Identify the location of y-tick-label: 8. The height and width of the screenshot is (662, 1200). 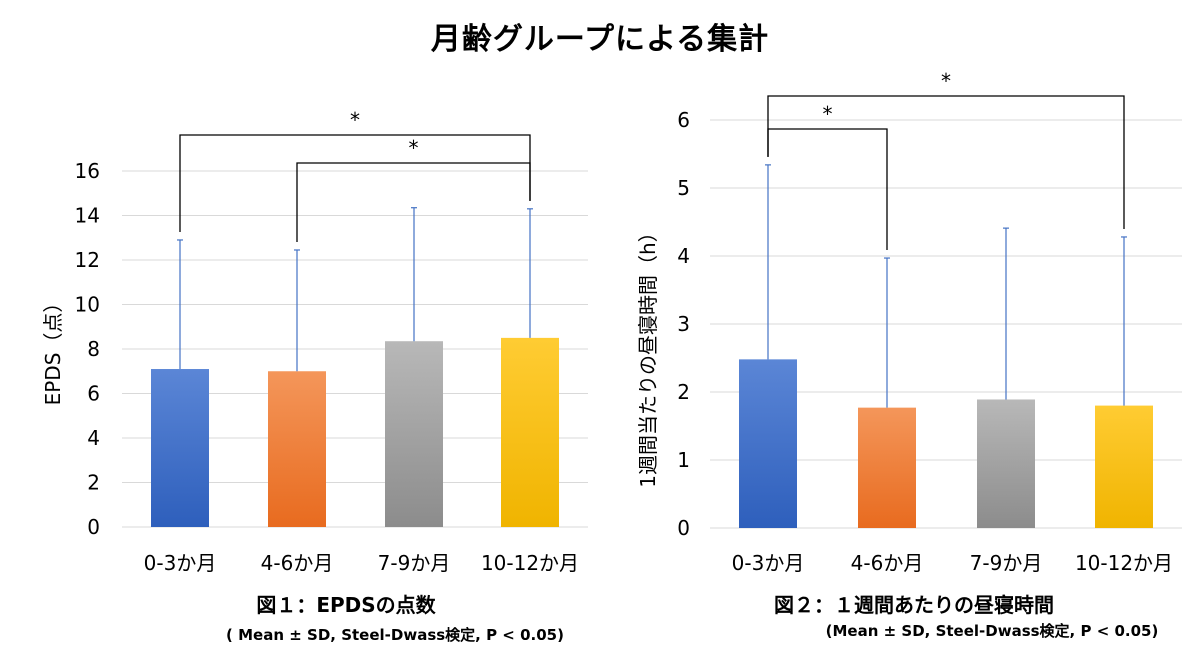
(93, 349).